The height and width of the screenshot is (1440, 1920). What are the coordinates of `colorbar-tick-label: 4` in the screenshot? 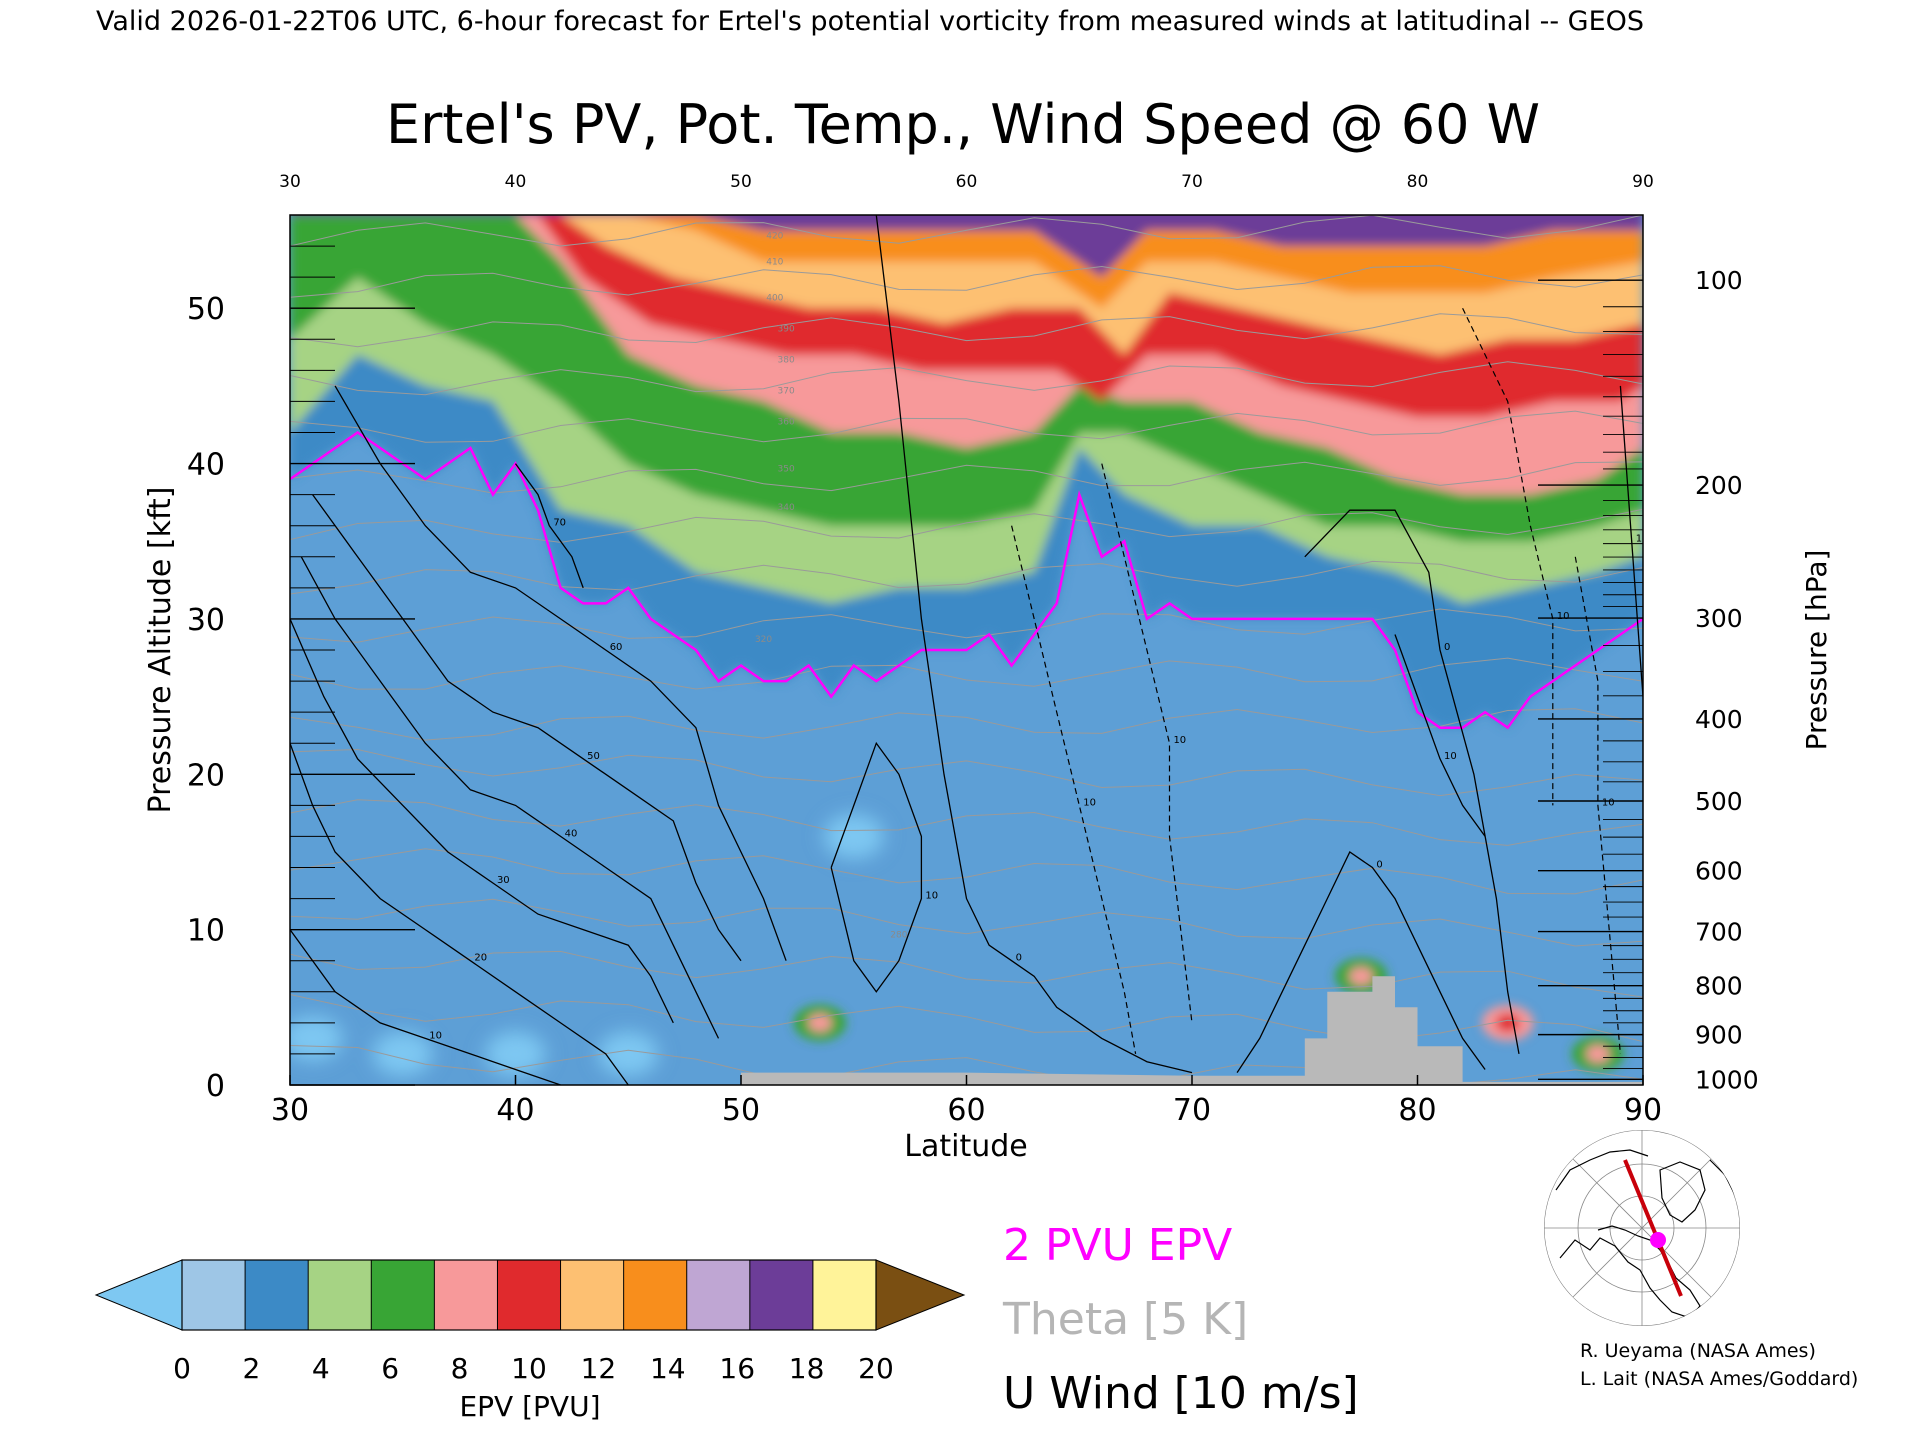 It's located at (321, 1368).